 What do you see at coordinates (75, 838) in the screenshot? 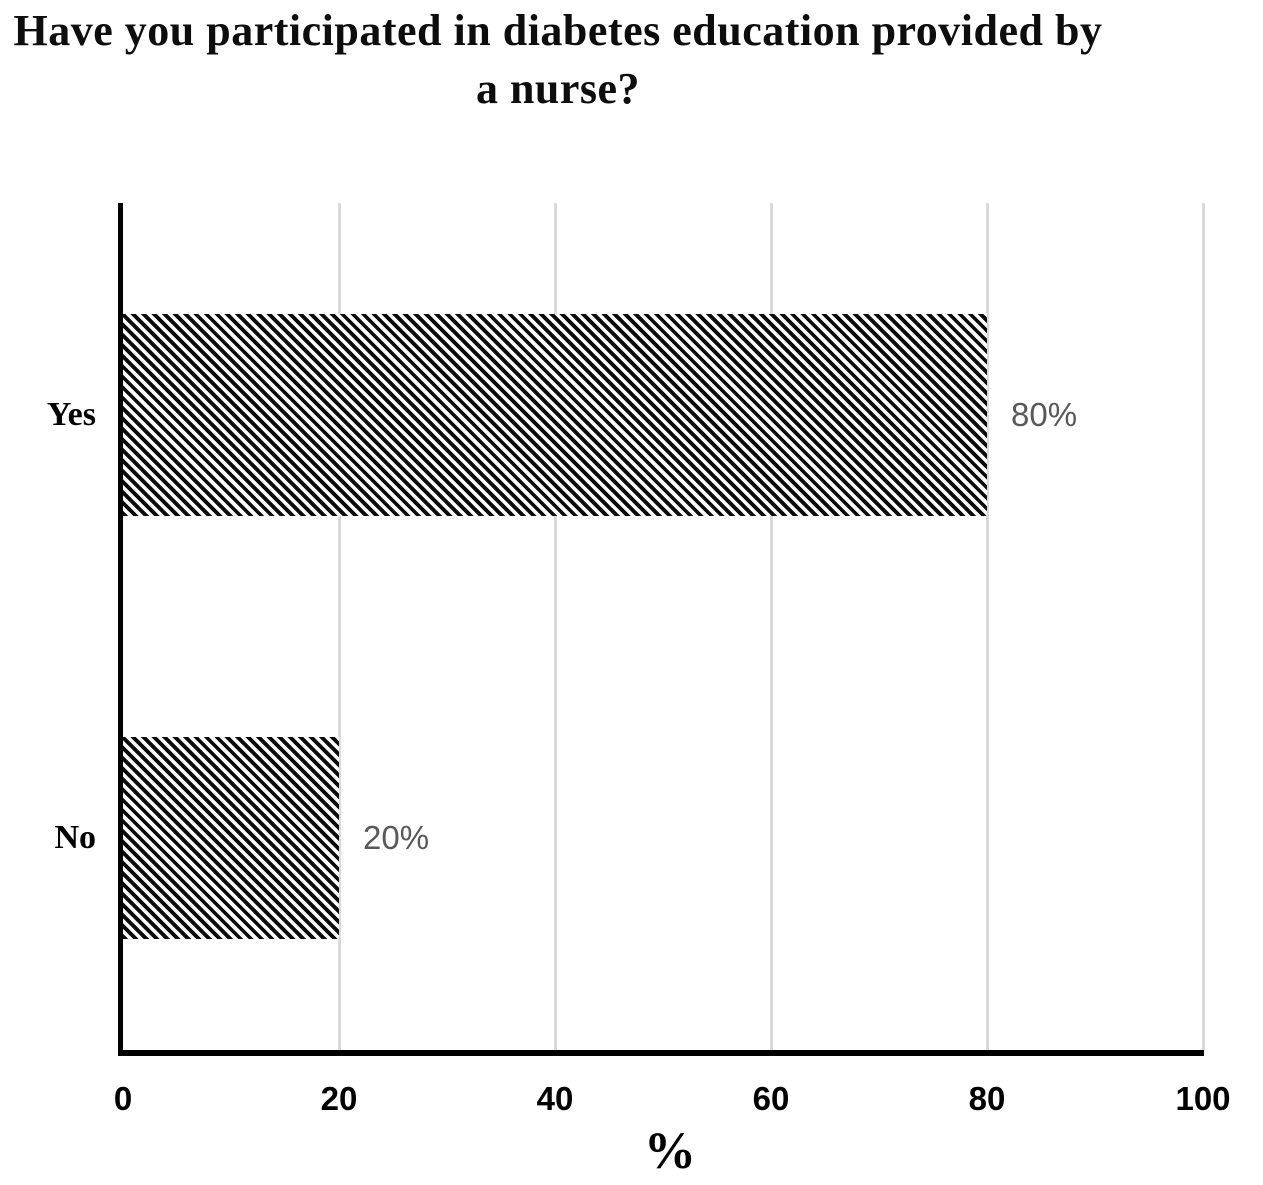
I see `category-label-no: No` at bounding box center [75, 838].